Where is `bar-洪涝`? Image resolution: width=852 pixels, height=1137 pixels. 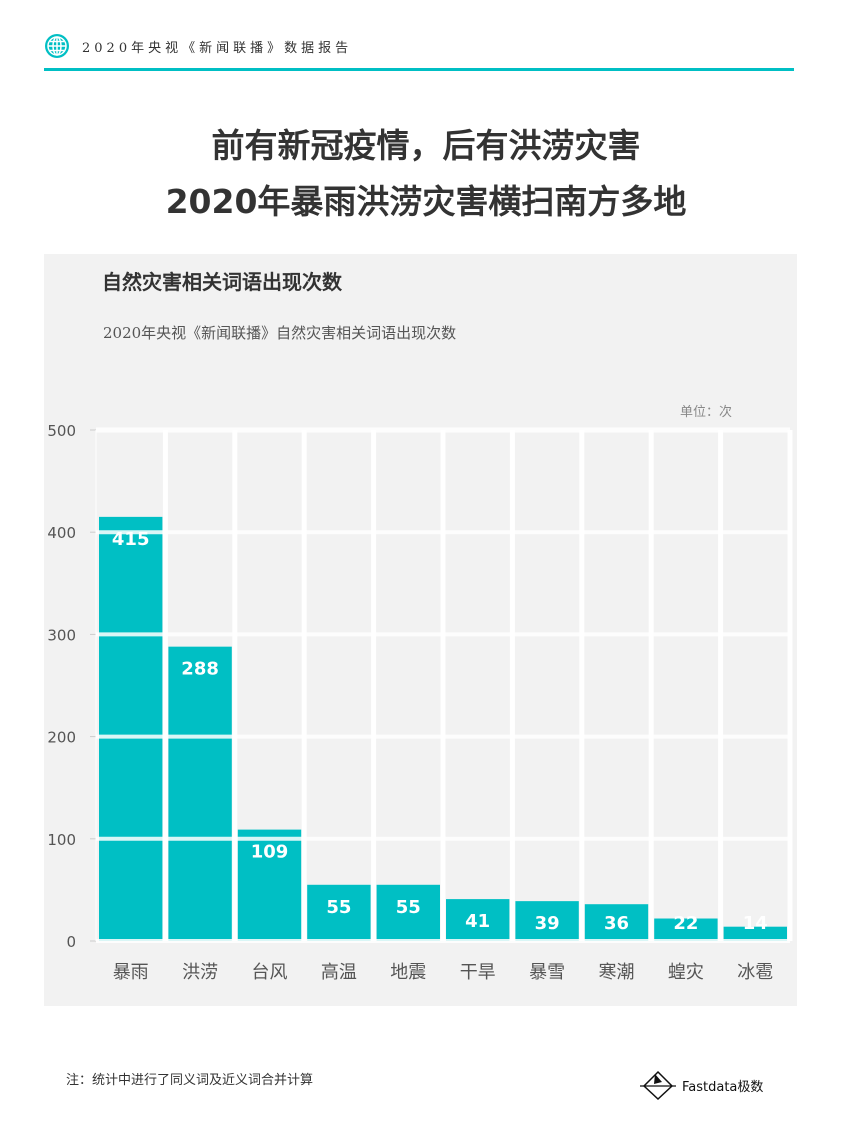 bar-洪涝 is located at coordinates (200, 793).